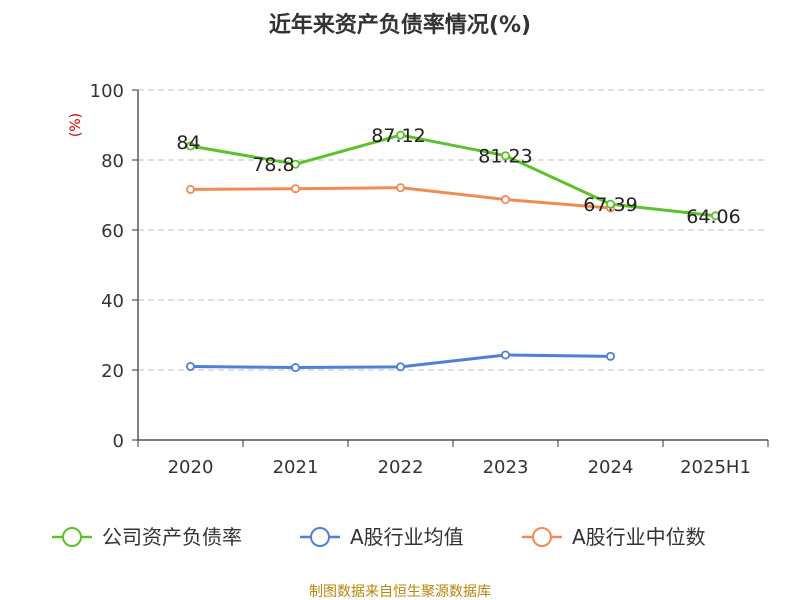 This screenshot has width=800, height=600. I want to click on x-tick-label: 2021, so click(296, 467).